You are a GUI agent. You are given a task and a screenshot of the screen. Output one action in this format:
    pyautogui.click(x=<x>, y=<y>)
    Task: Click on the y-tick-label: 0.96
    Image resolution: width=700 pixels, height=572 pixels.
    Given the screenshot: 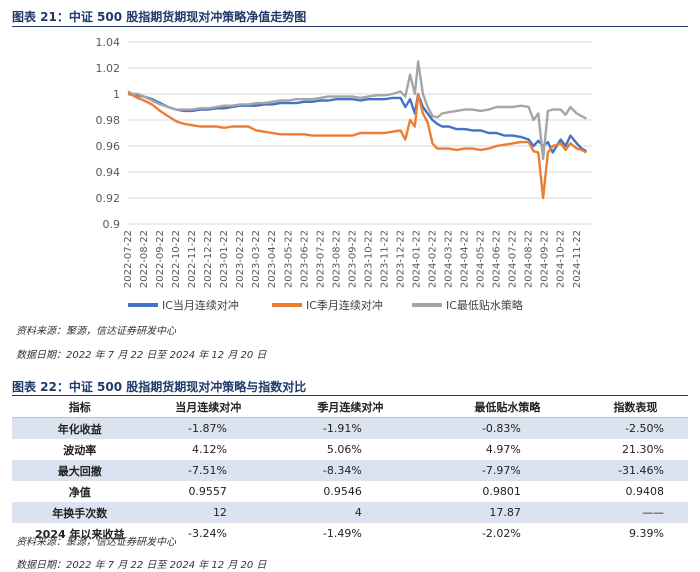 What is the action you would take?
    pyautogui.click(x=108, y=146)
    